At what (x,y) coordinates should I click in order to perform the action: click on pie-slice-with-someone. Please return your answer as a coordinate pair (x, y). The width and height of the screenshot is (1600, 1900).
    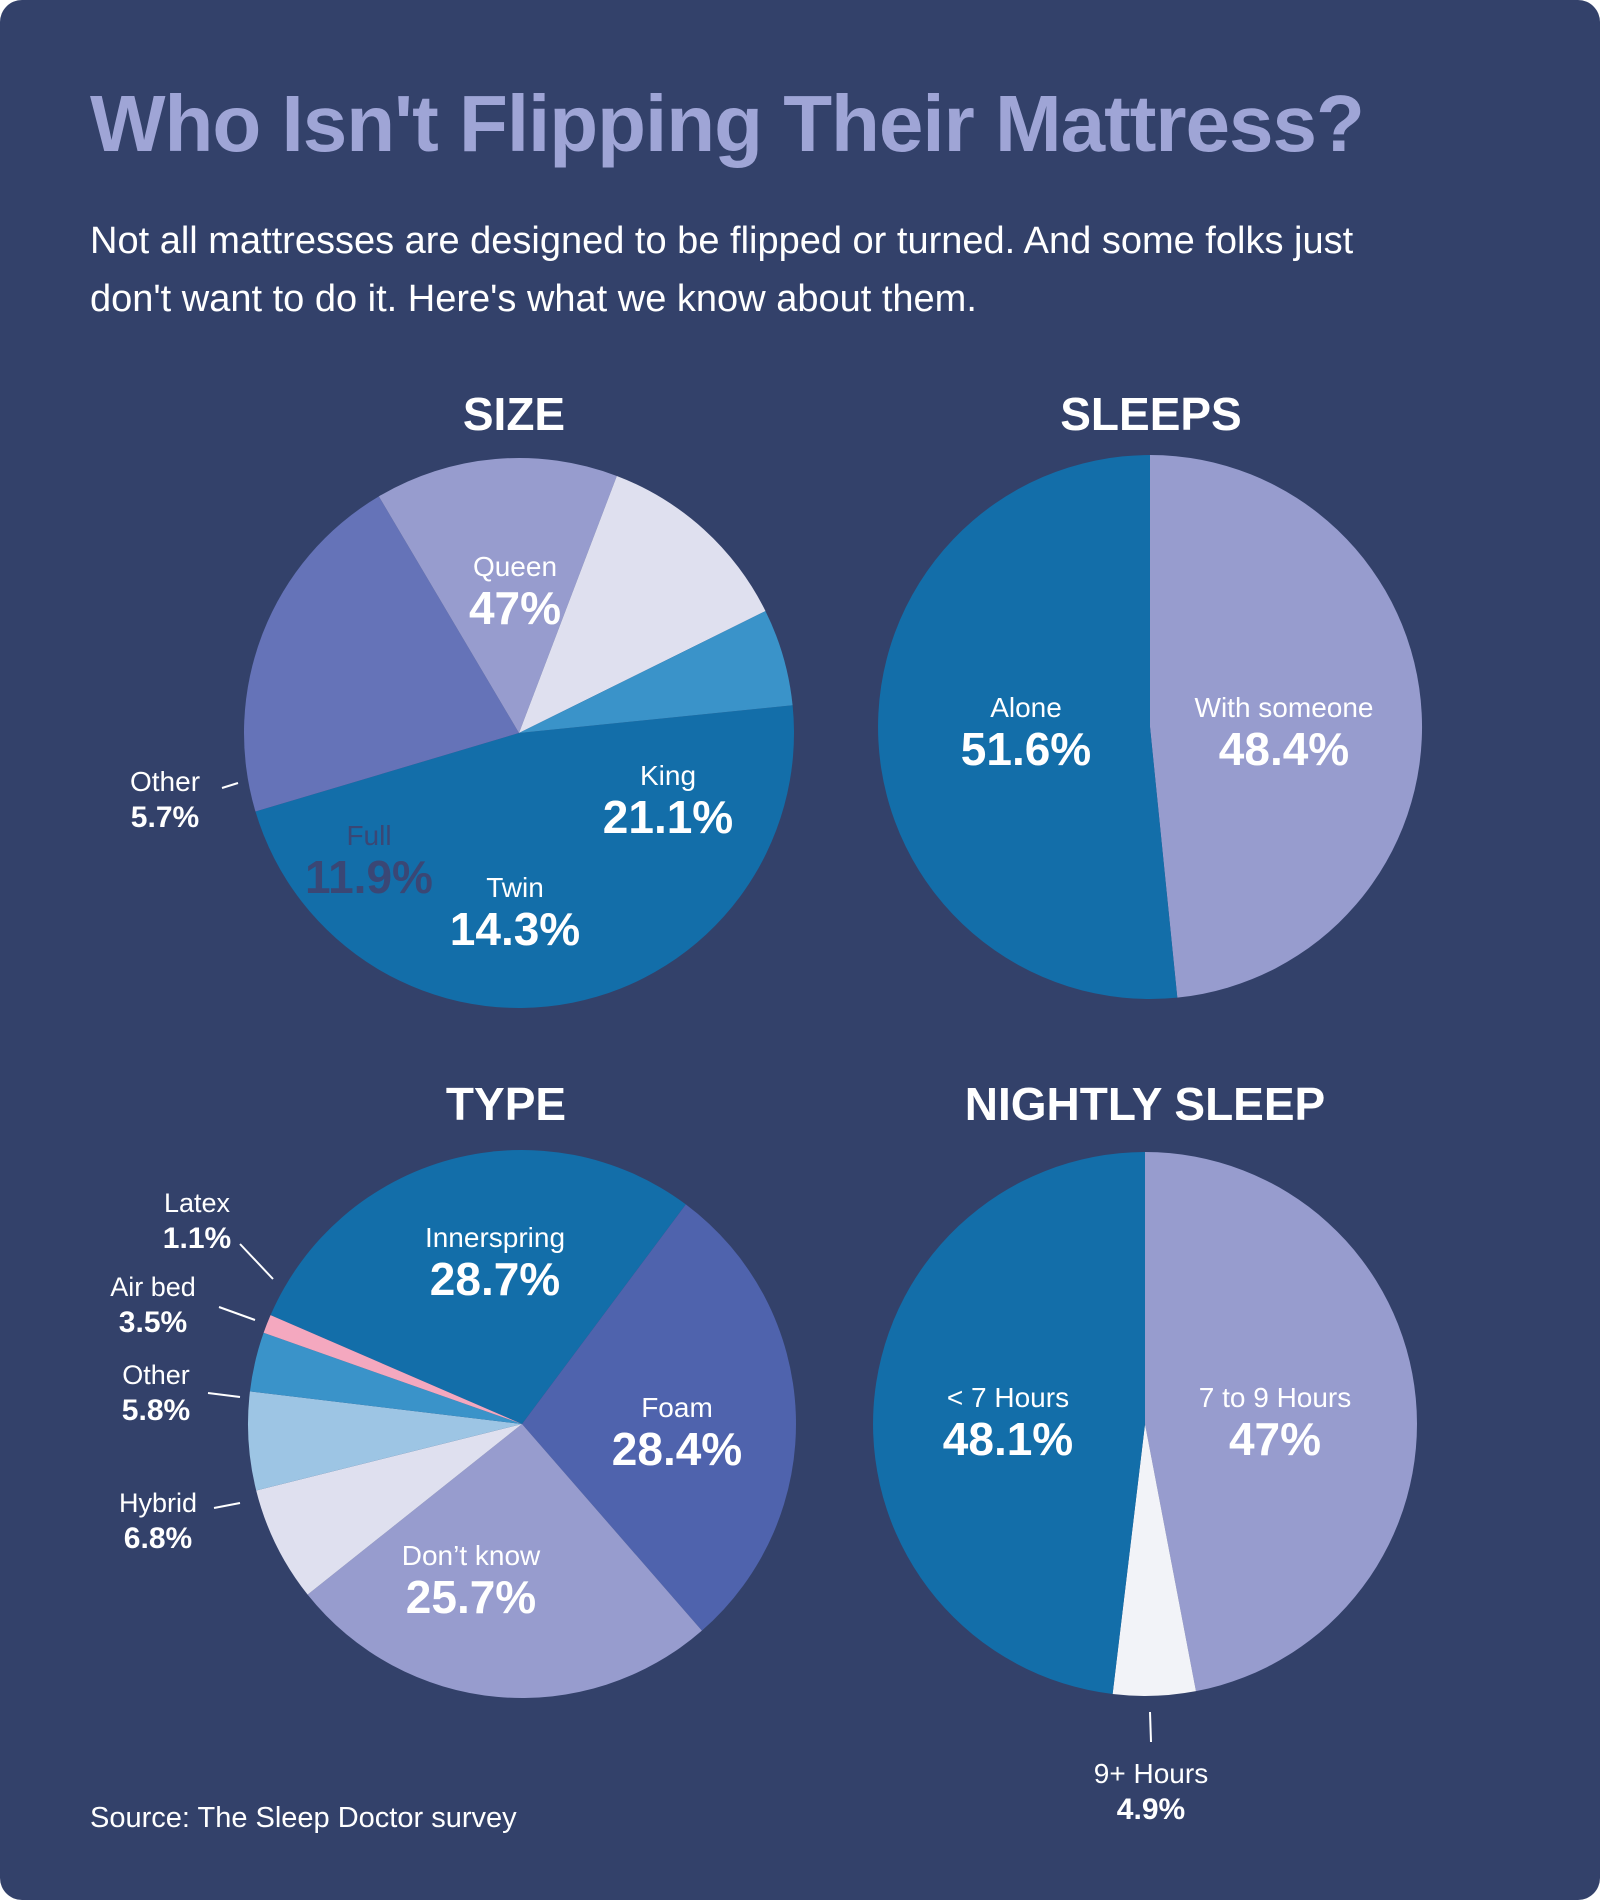
    Looking at the image, I should click on (1286, 726).